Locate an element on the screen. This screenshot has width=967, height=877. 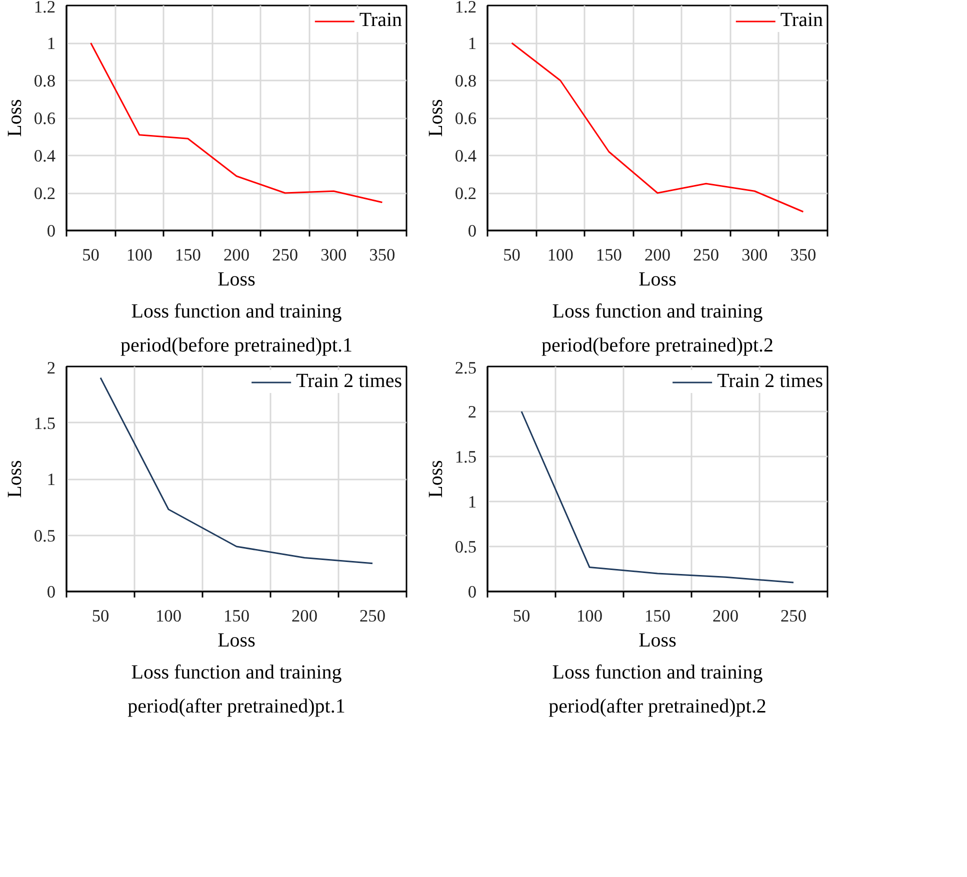
text: Loss function and training period(after pretrained)pt.1 is located at coordinates (237, 690).